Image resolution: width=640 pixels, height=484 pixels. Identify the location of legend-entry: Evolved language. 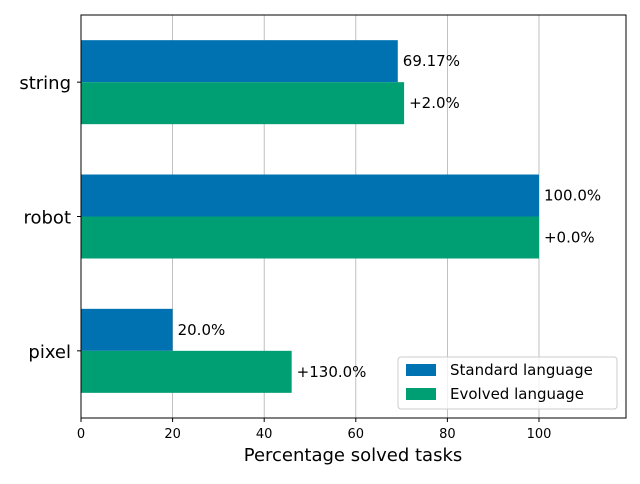
(517, 394).